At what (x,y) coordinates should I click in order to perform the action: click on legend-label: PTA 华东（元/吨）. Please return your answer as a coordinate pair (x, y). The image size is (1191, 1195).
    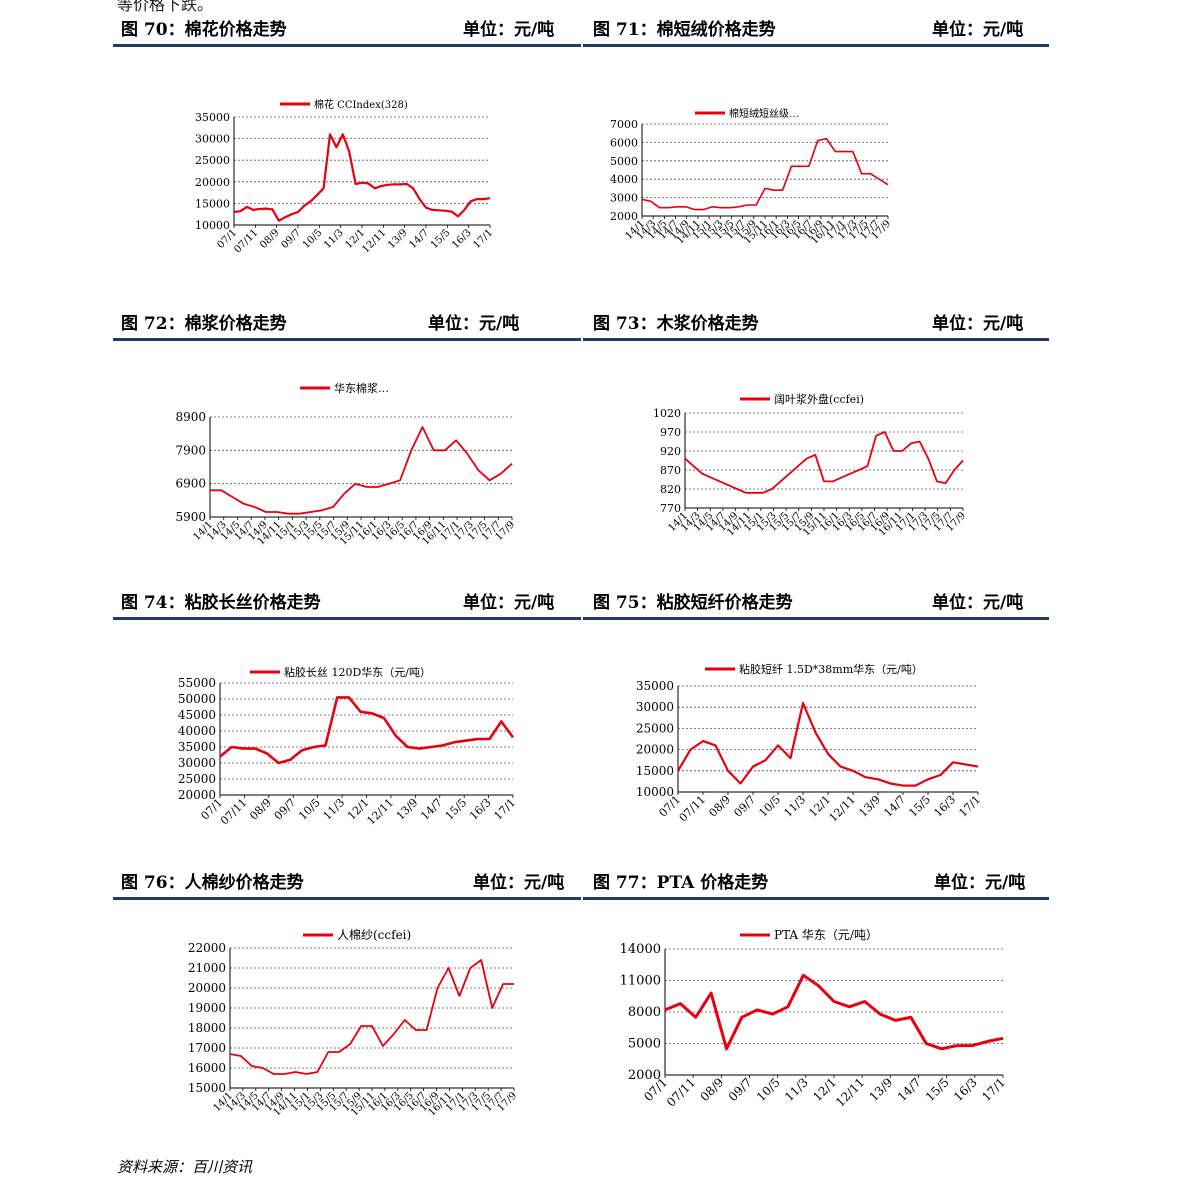
    Looking at the image, I should click on (826, 935).